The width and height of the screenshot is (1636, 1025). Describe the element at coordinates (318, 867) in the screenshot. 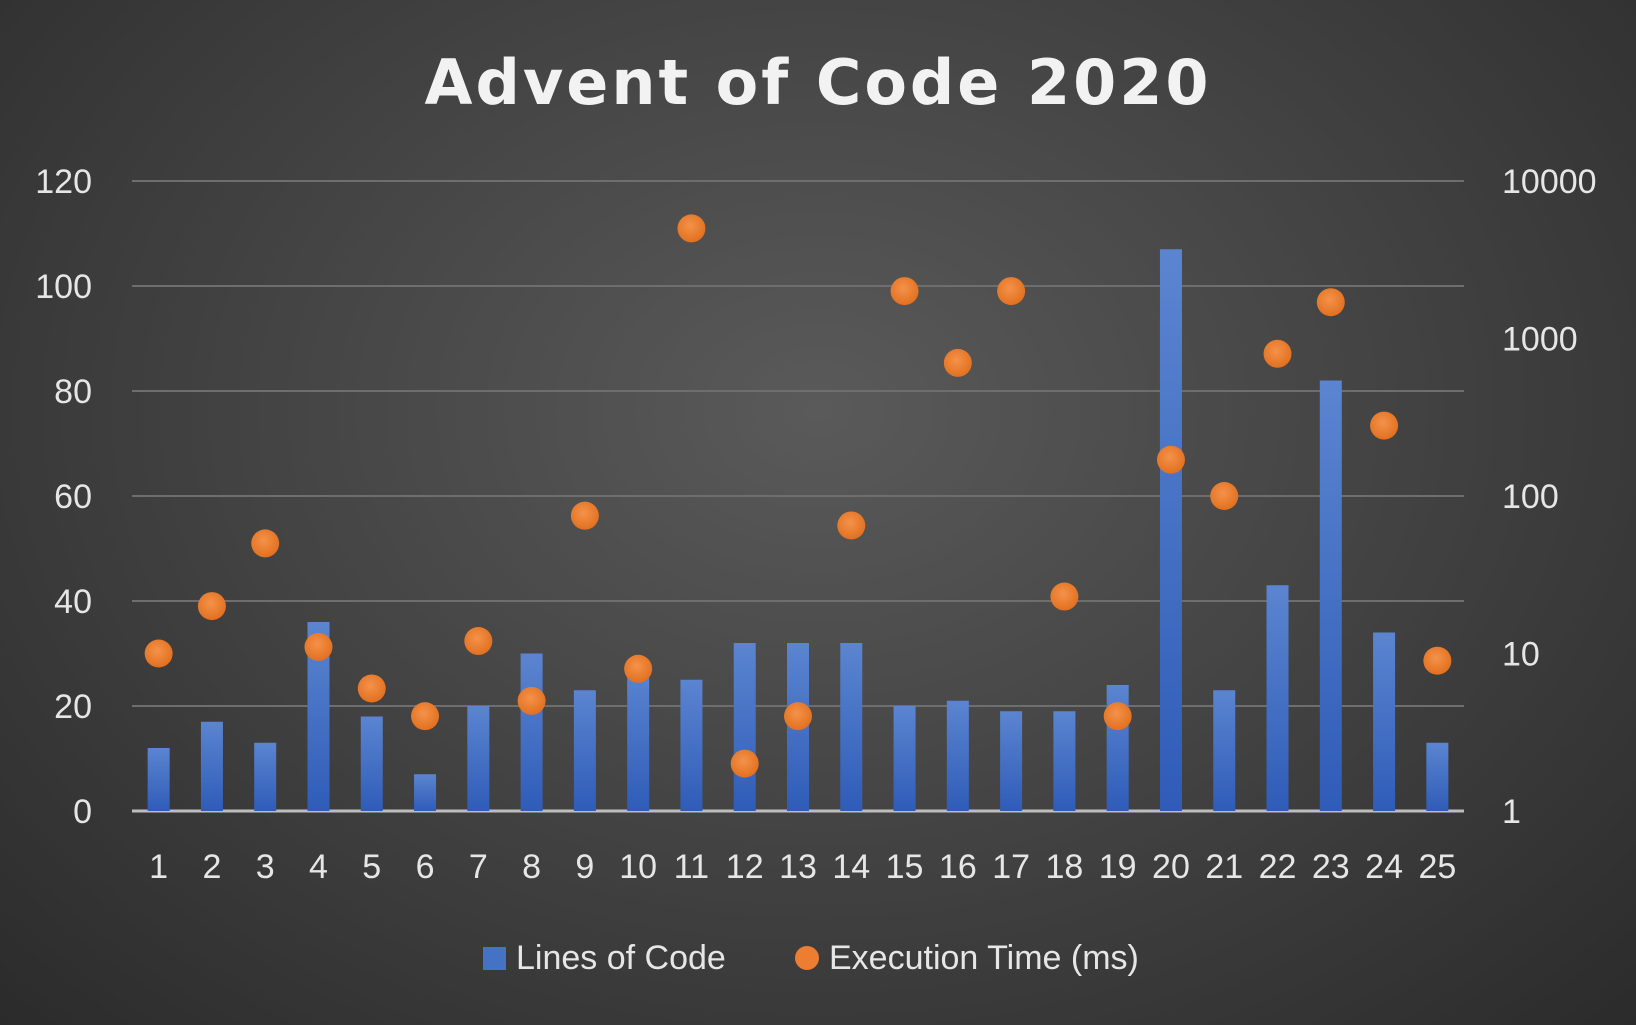

I see `x-tick-label: 4` at that location.